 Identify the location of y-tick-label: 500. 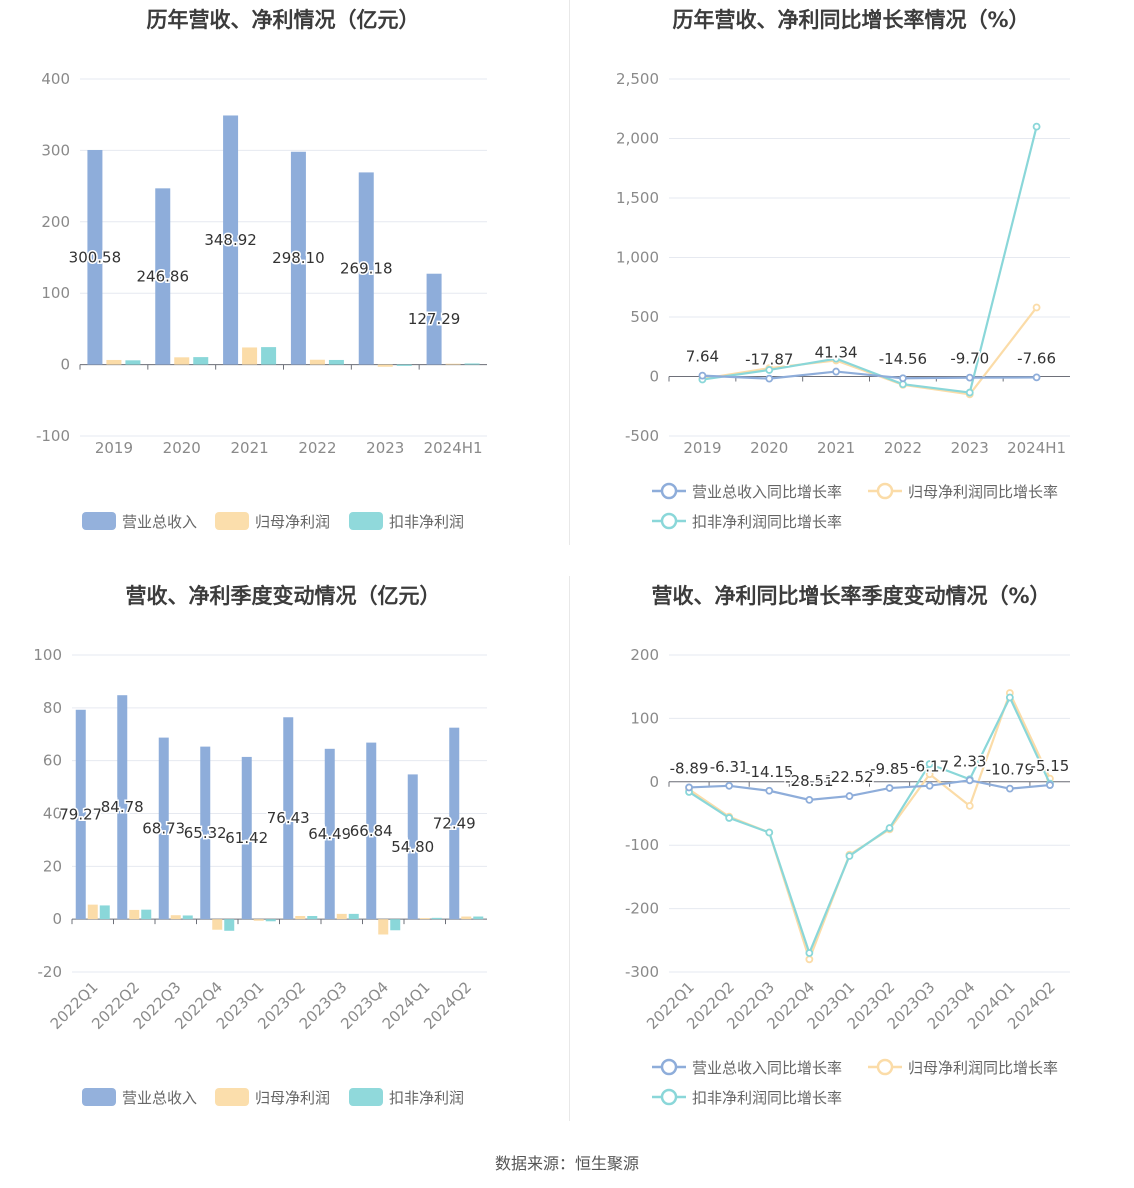
(644, 317).